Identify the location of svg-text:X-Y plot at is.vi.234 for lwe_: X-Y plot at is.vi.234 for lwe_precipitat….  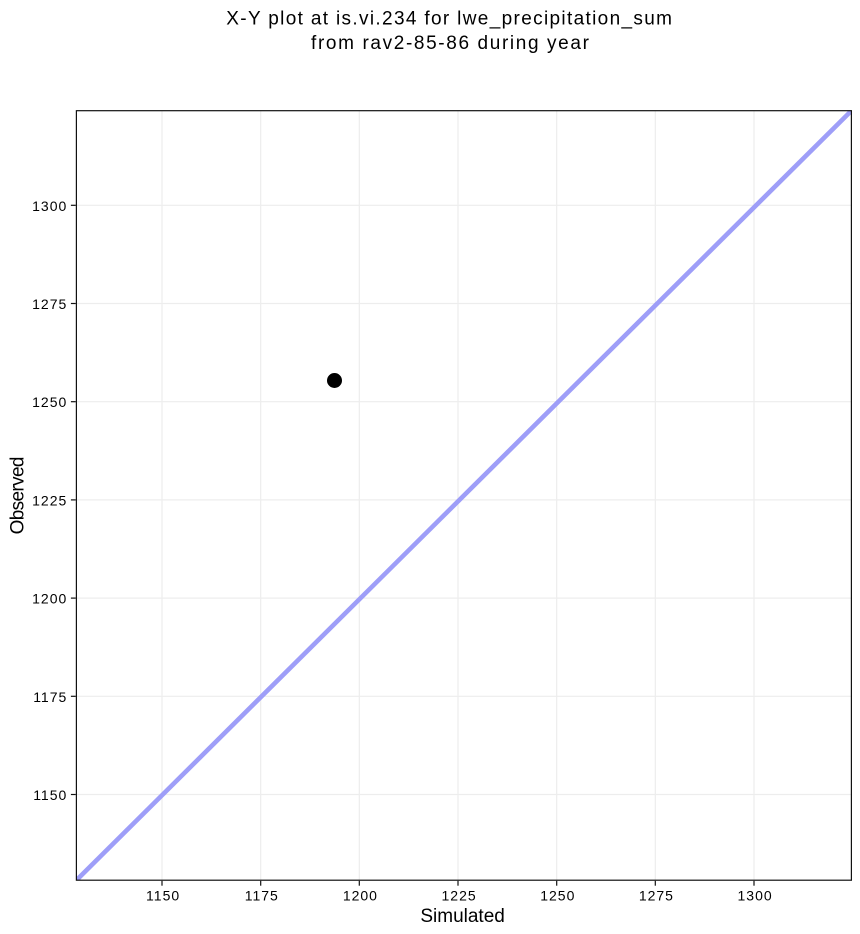
(449, 19).